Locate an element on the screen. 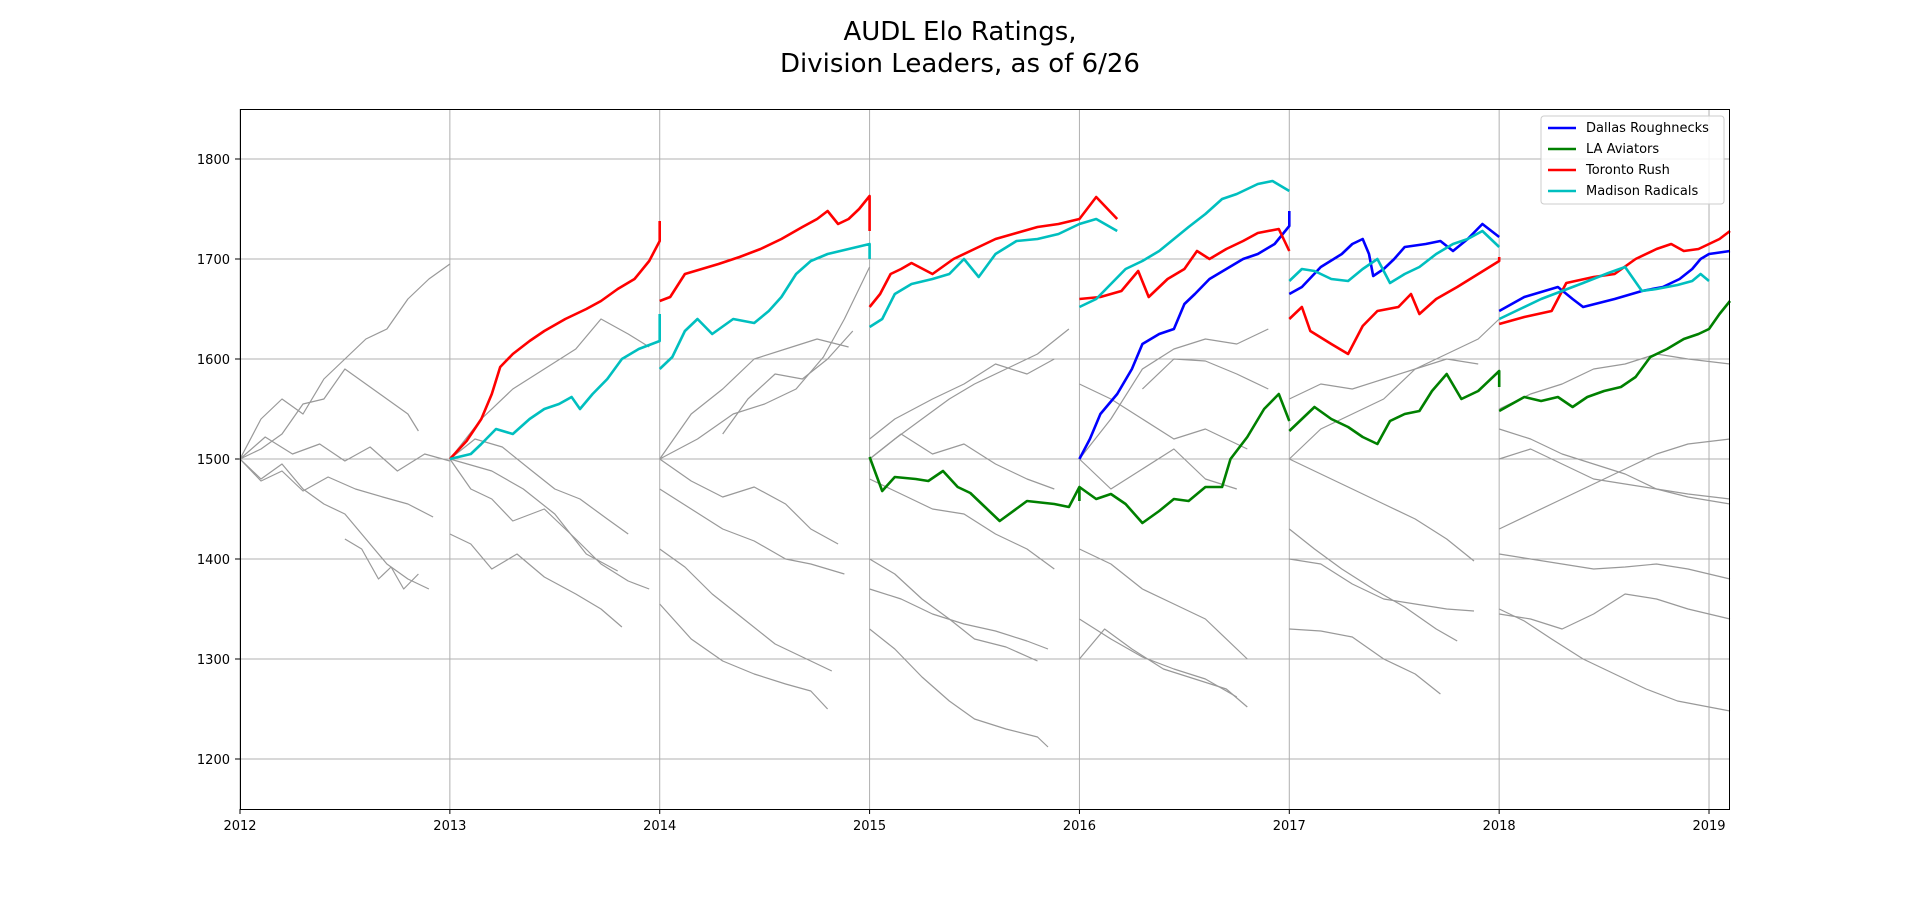 The height and width of the screenshot is (908, 1920). x-tick-label: 2018 is located at coordinates (1499, 826).